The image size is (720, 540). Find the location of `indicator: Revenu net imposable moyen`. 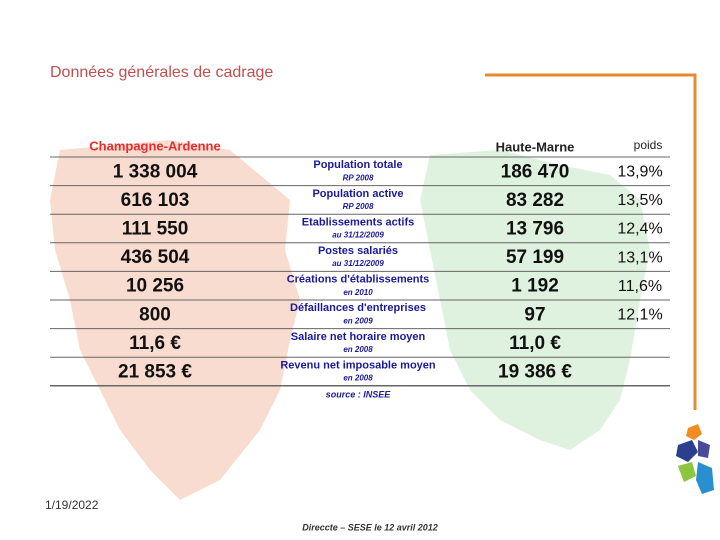

indicator: Revenu net imposable moyen is located at coordinates (358, 365).